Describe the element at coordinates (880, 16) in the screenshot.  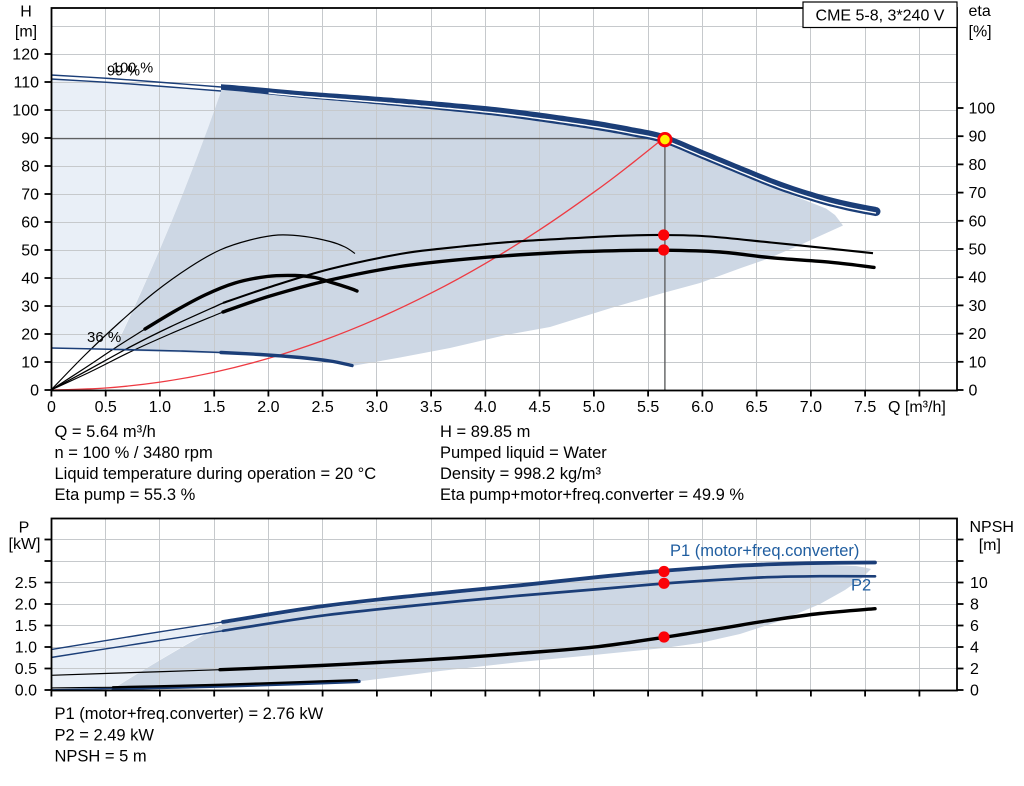
I see `svg-text: CME 5-8, 3*240 V` at that location.